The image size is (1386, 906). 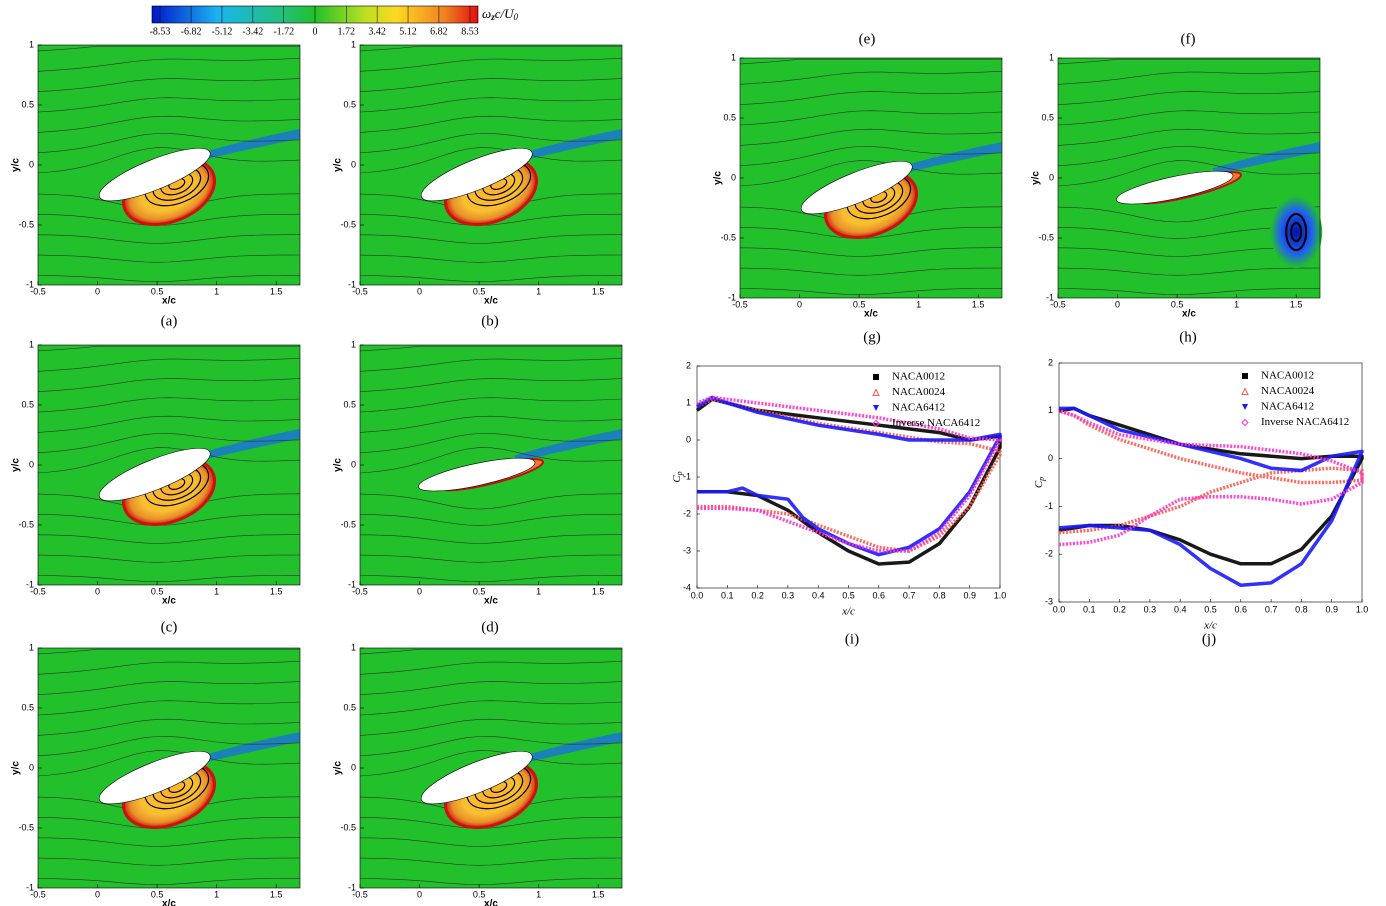 What do you see at coordinates (315, 31) in the screenshot?
I see `colorbar-tick-label: 0` at bounding box center [315, 31].